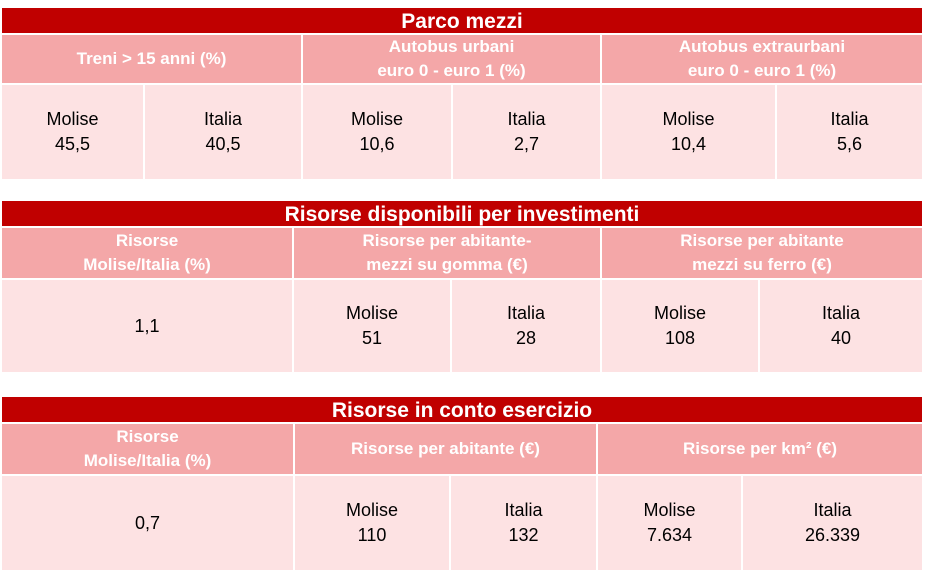 This screenshot has width=925, height=575. What do you see at coordinates (681, 327) in the screenshot?
I see `value-cell: Molise 108` at bounding box center [681, 327].